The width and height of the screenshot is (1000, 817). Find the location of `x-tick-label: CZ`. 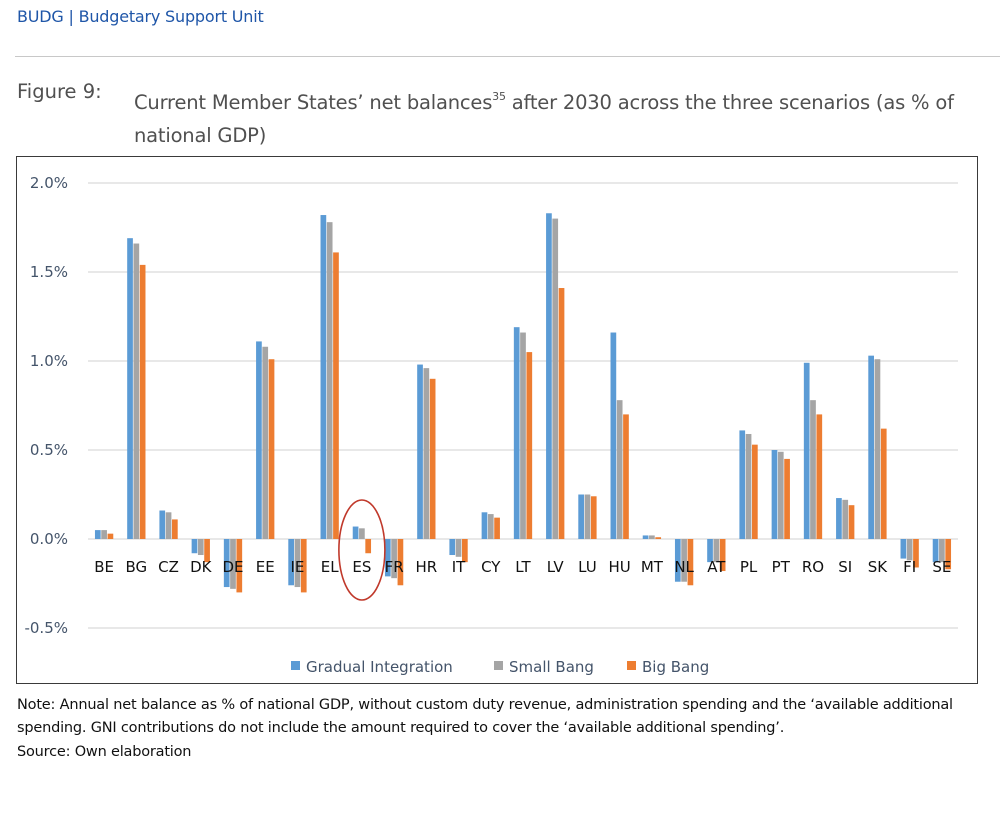

x-tick-label: CZ is located at coordinates (168, 567).